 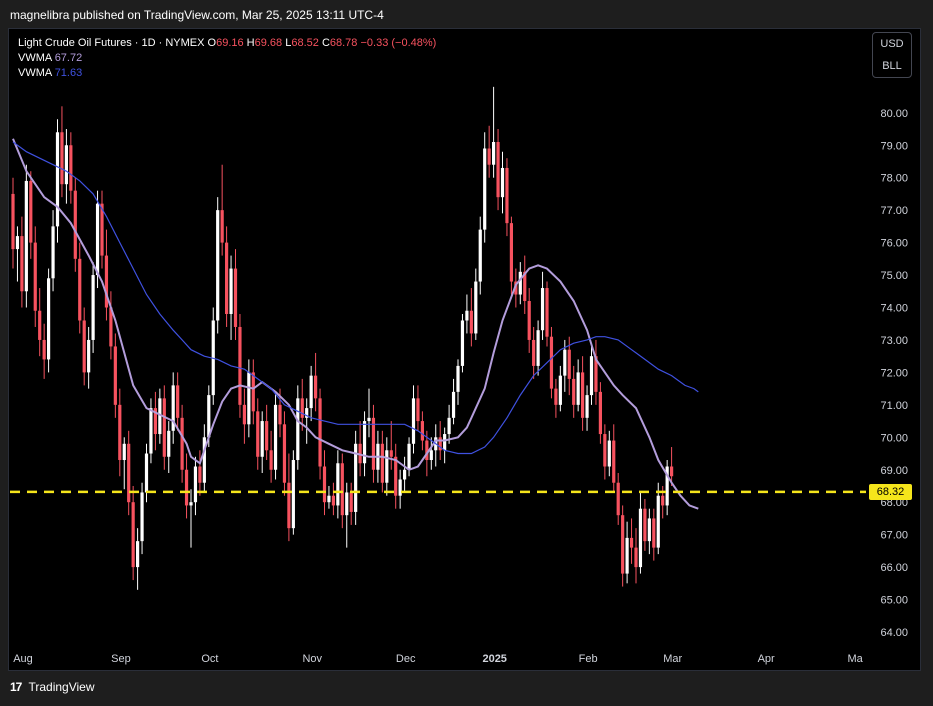 What do you see at coordinates (894, 633) in the screenshot?
I see `y-tick-label: 64.00` at bounding box center [894, 633].